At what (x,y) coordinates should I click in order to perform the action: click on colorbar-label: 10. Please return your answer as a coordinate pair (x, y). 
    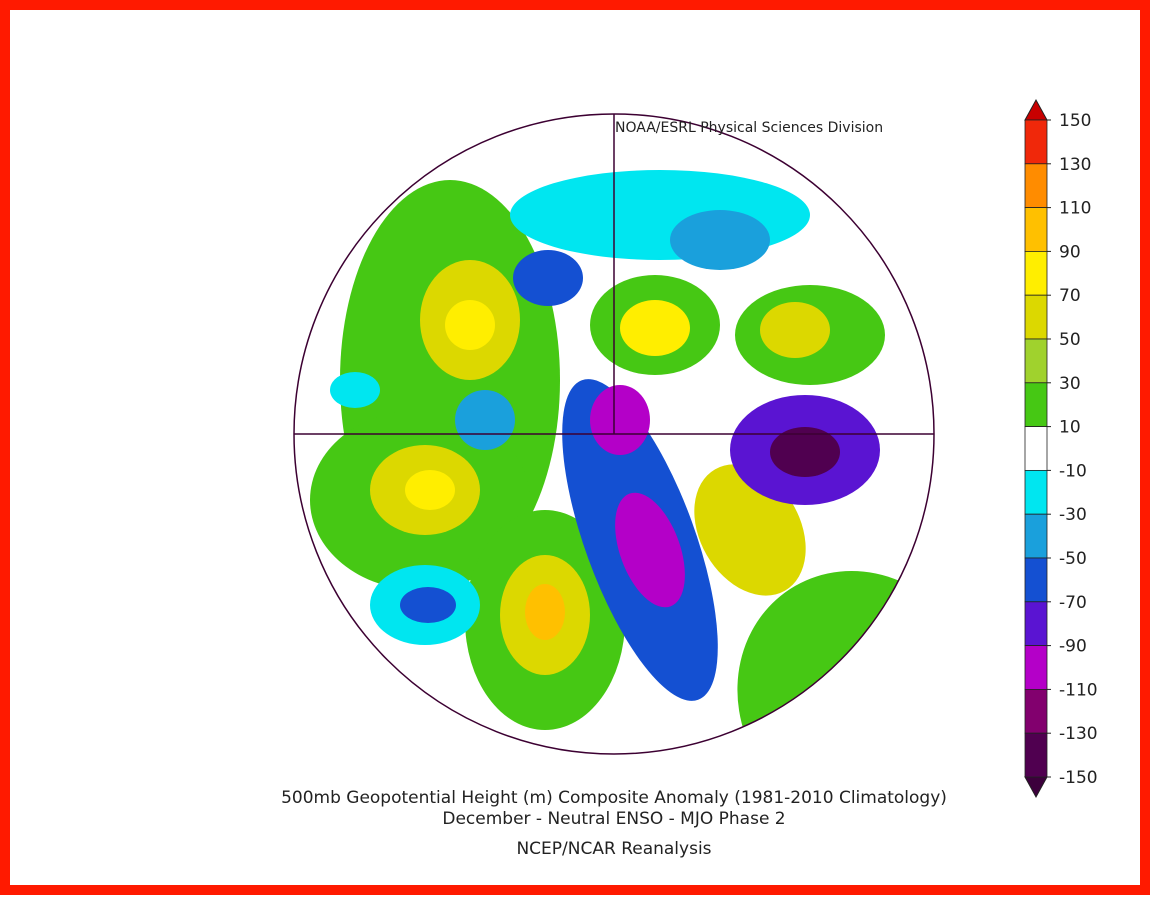
    Looking at the image, I should click on (1070, 428).